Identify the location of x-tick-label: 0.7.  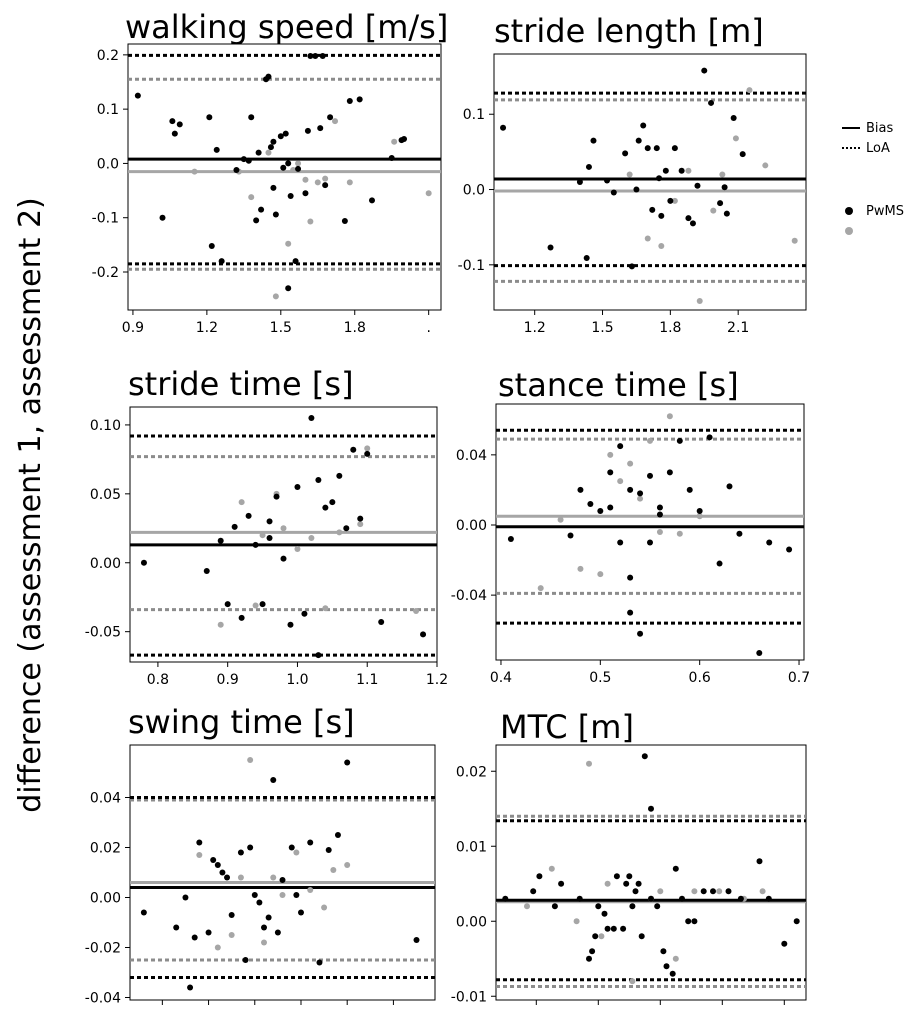
(799, 678).